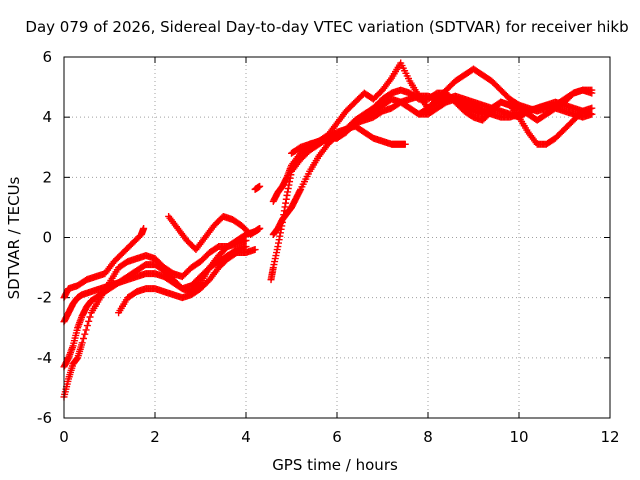 The height and width of the screenshot is (480, 640). What do you see at coordinates (609, 437) in the screenshot?
I see `x-tick-label: 12` at bounding box center [609, 437].